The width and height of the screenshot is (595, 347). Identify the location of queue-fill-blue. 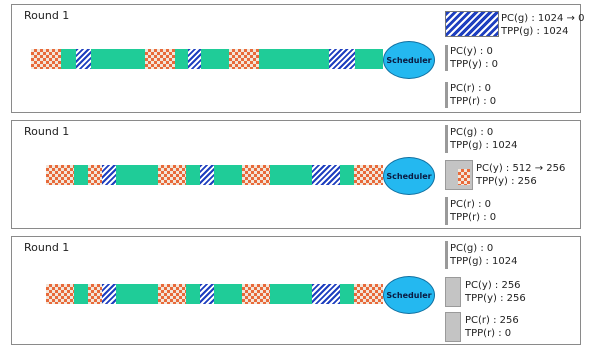
(472, 24).